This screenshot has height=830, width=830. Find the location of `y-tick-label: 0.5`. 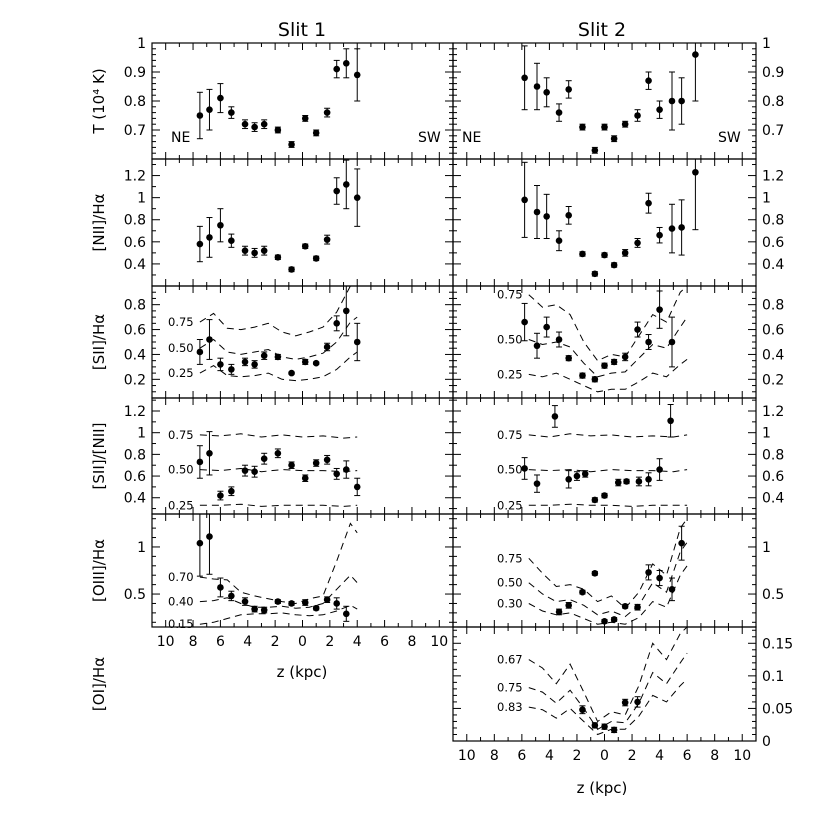

y-tick-label: 0.5 is located at coordinates (773, 595).